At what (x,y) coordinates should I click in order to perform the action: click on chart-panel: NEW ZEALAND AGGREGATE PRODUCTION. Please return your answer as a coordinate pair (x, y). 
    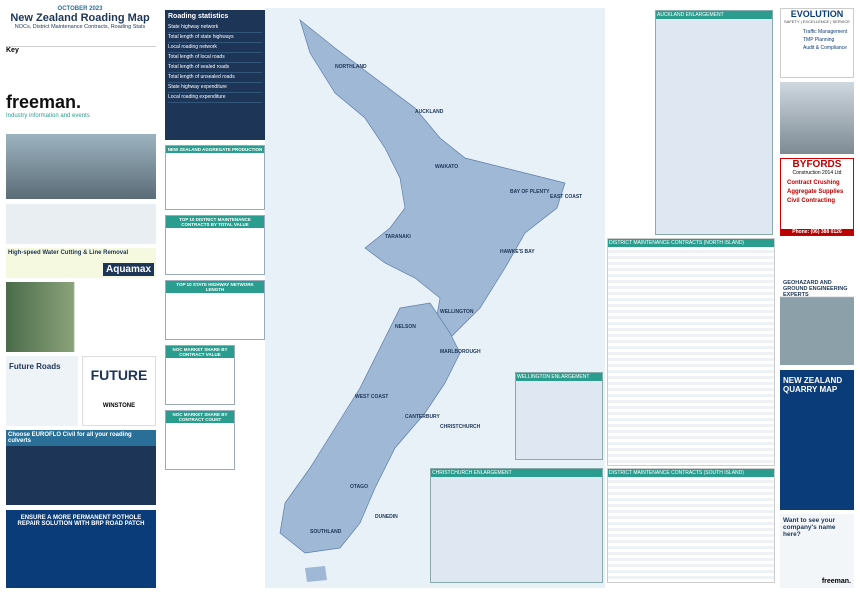
    Looking at the image, I should click on (215, 177).